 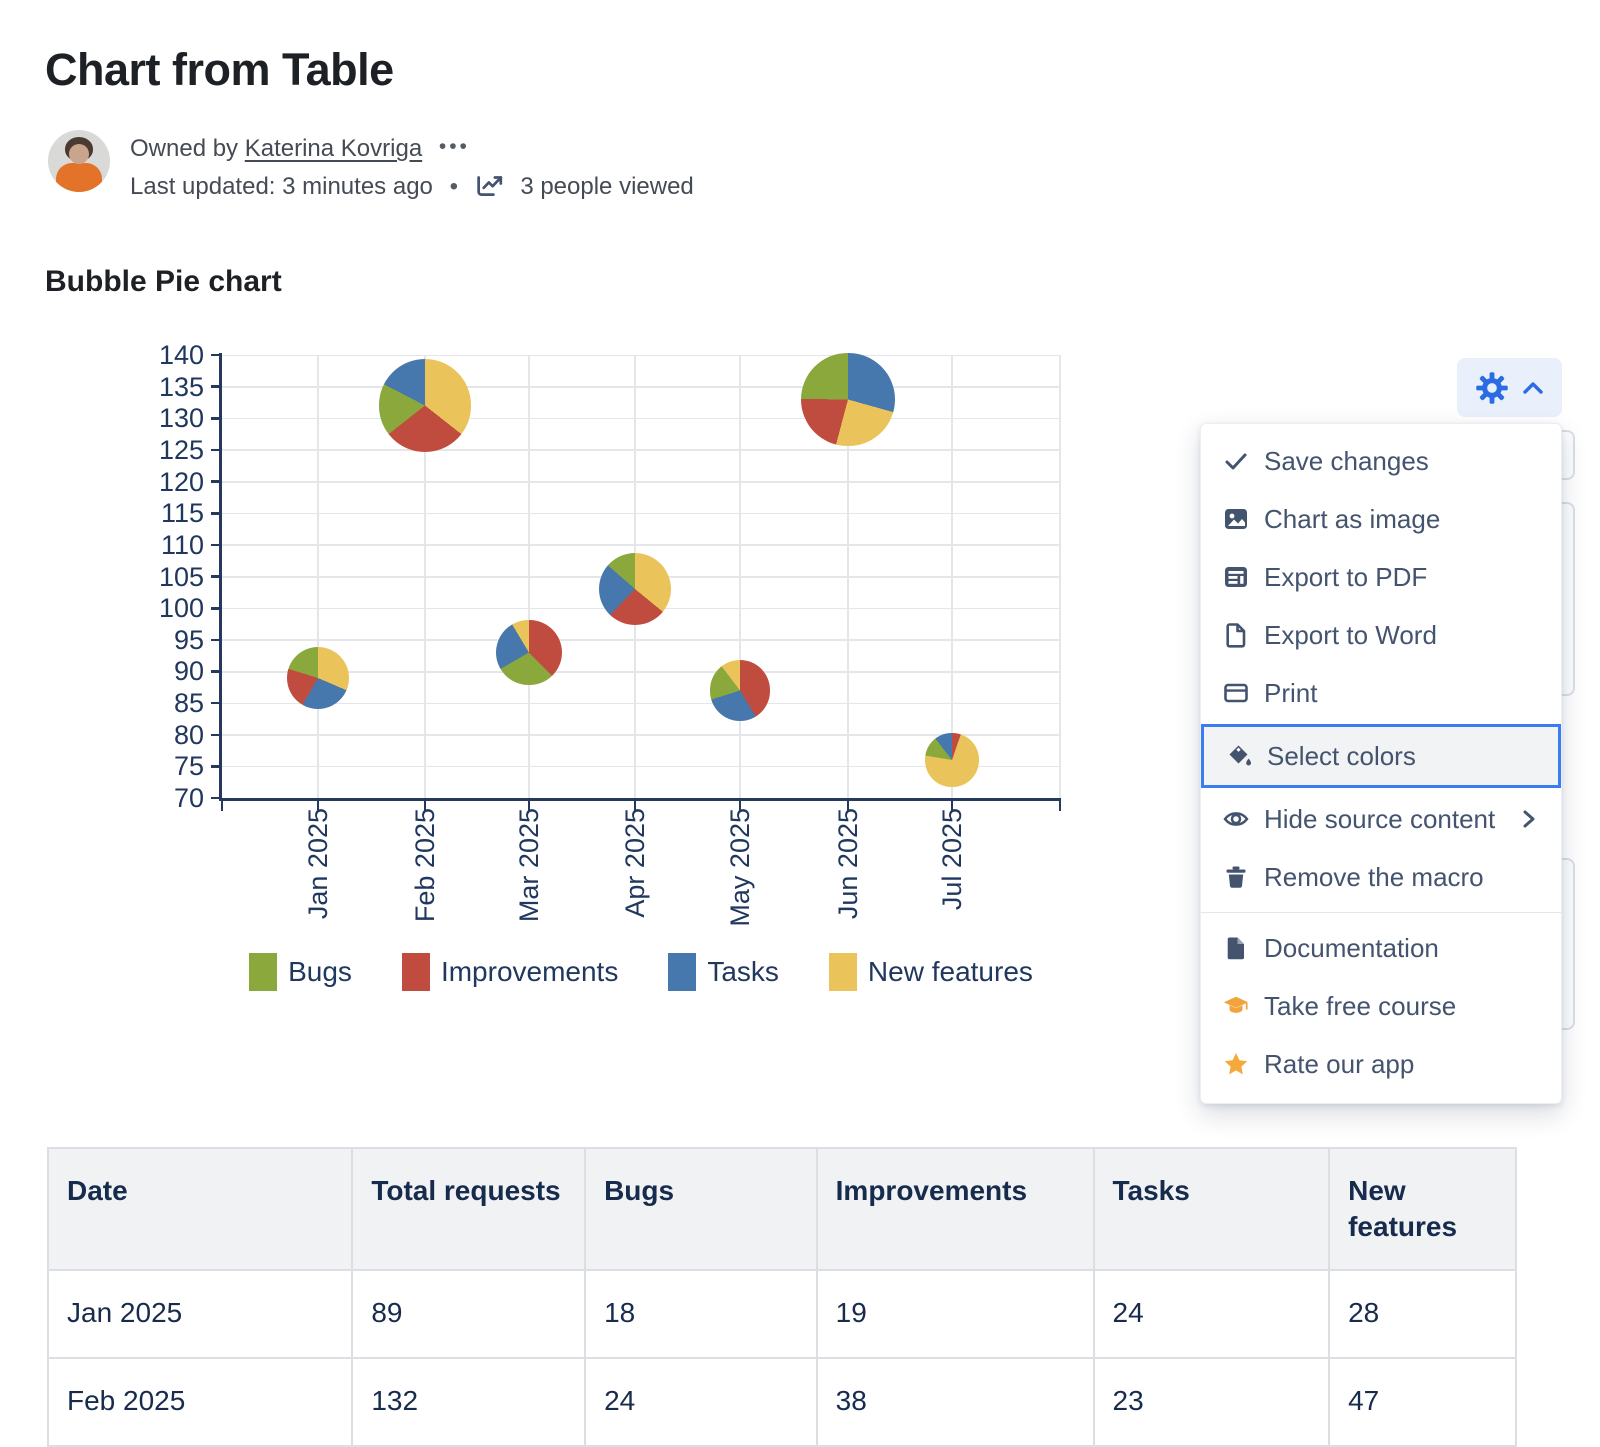 What do you see at coordinates (1381, 912) in the screenshot?
I see `menu-divider` at bounding box center [1381, 912].